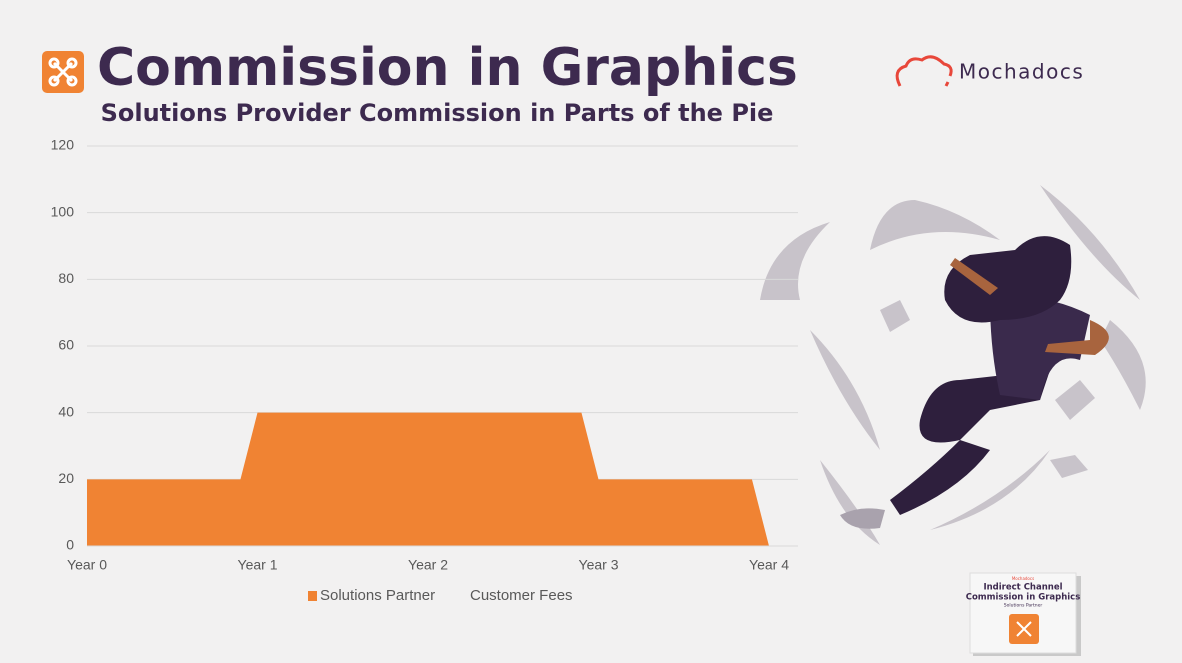  I want to click on brand-name: Mochadocs, so click(1021, 72).